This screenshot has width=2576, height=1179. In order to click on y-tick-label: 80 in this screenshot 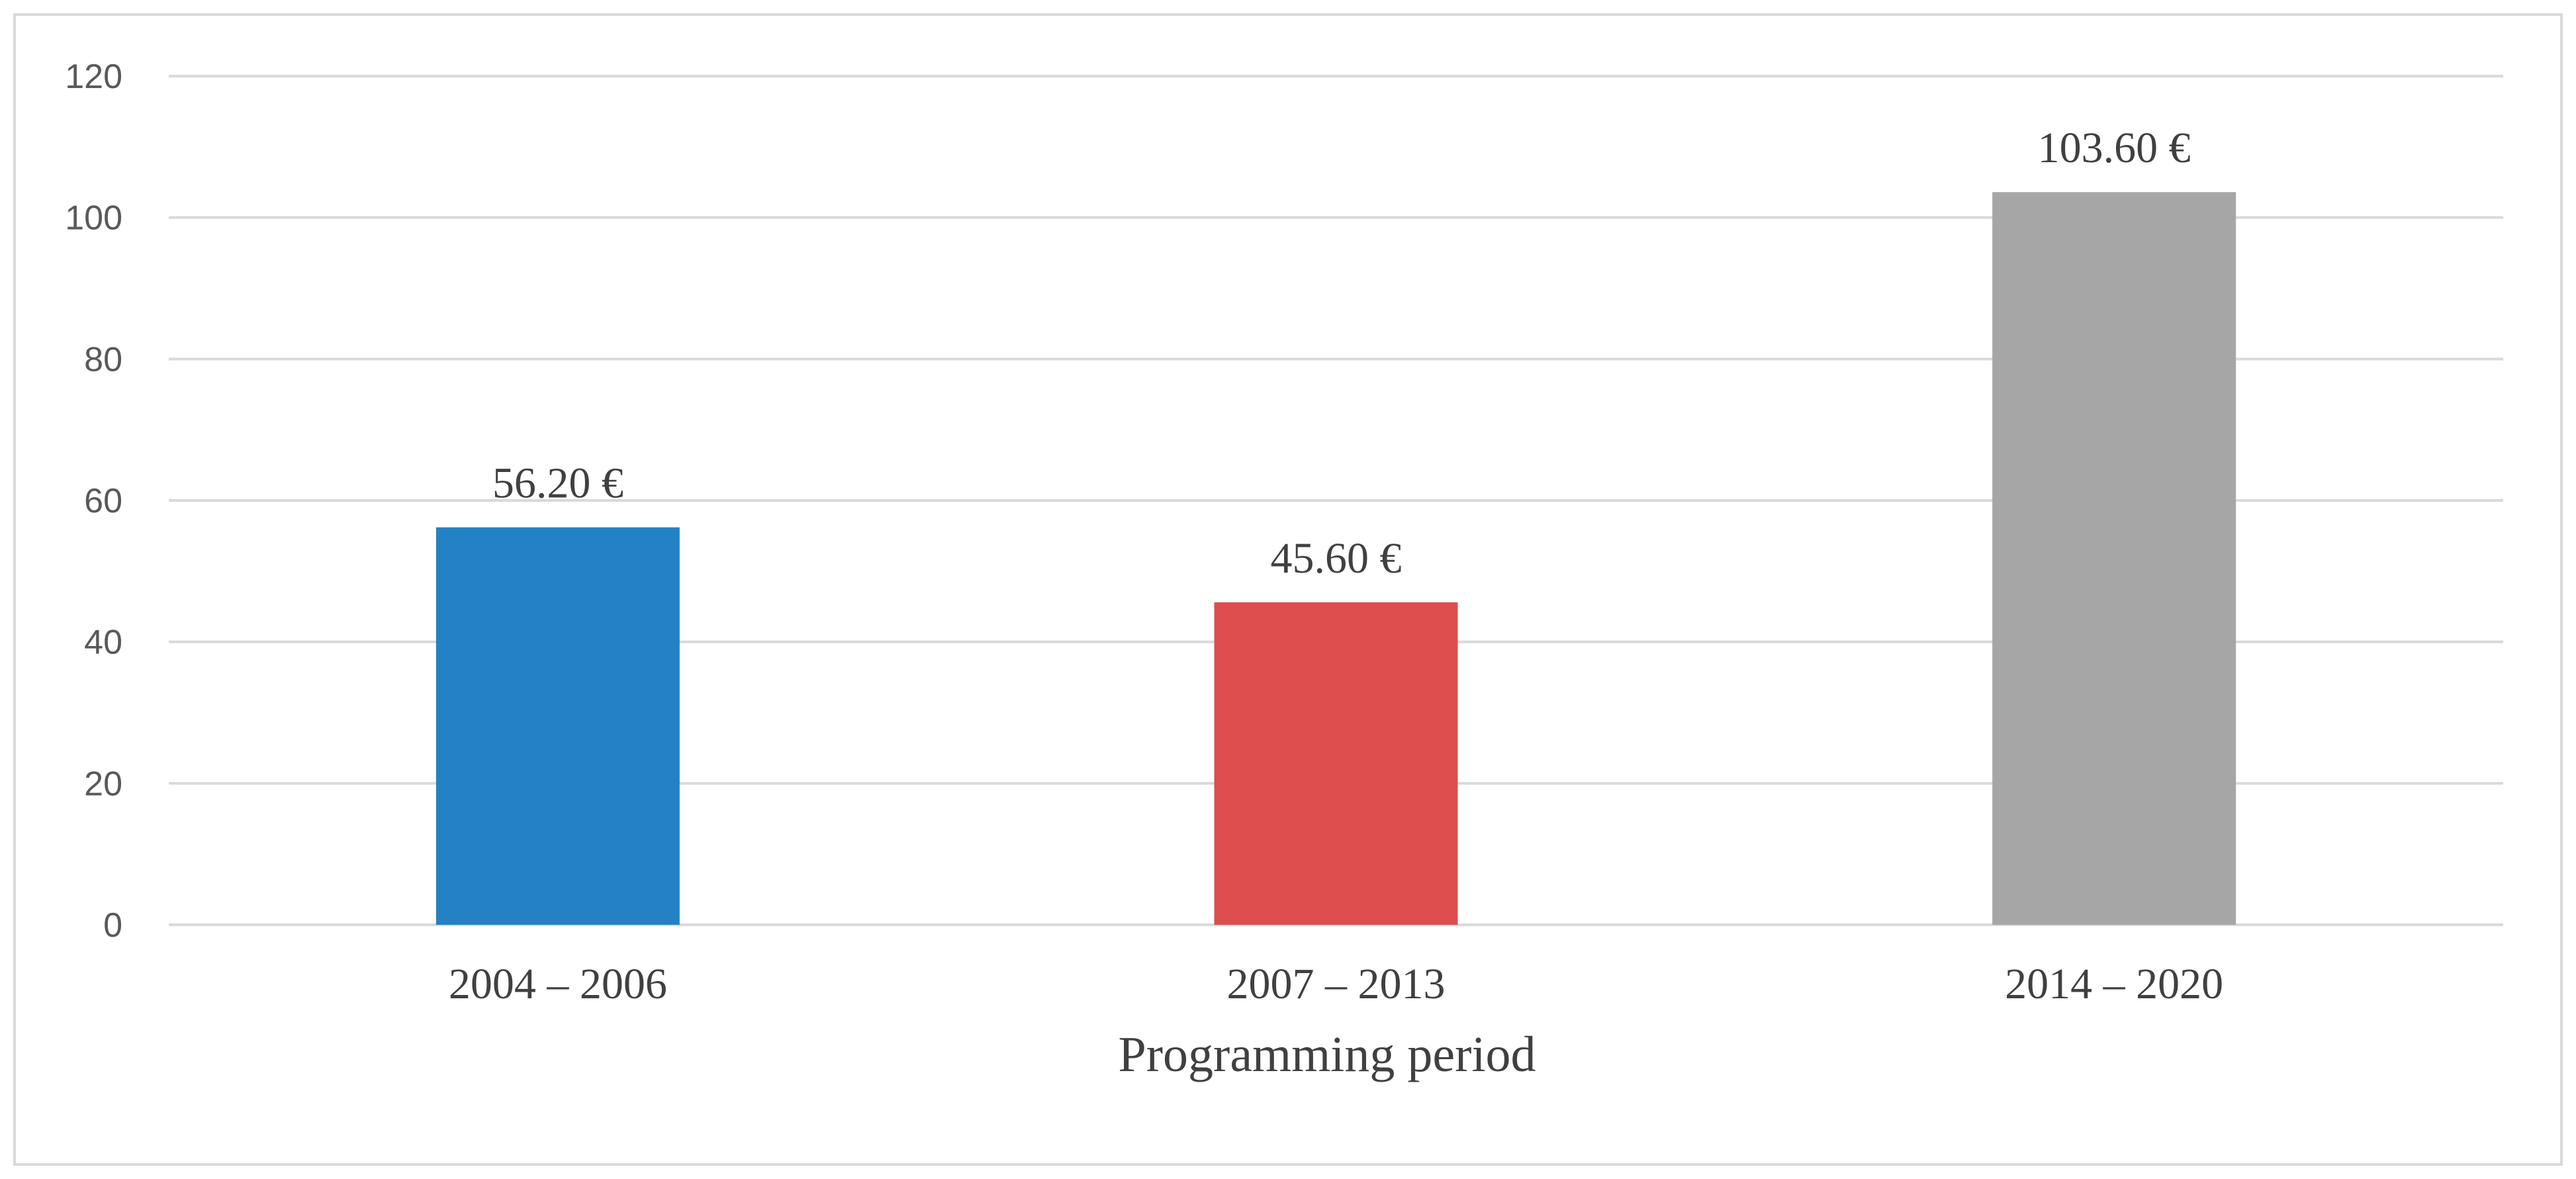, I will do `click(103, 359)`.